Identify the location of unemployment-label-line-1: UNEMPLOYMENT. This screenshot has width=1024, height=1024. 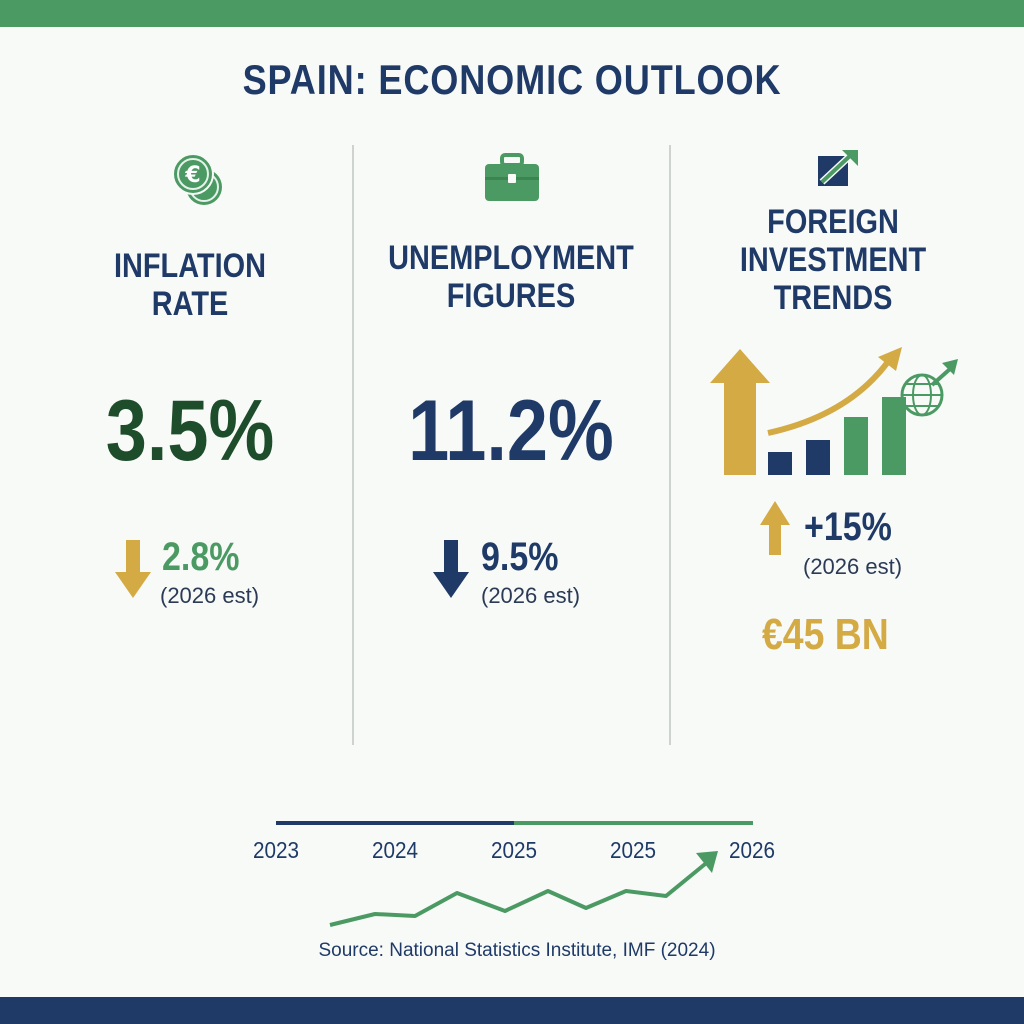
(511, 258).